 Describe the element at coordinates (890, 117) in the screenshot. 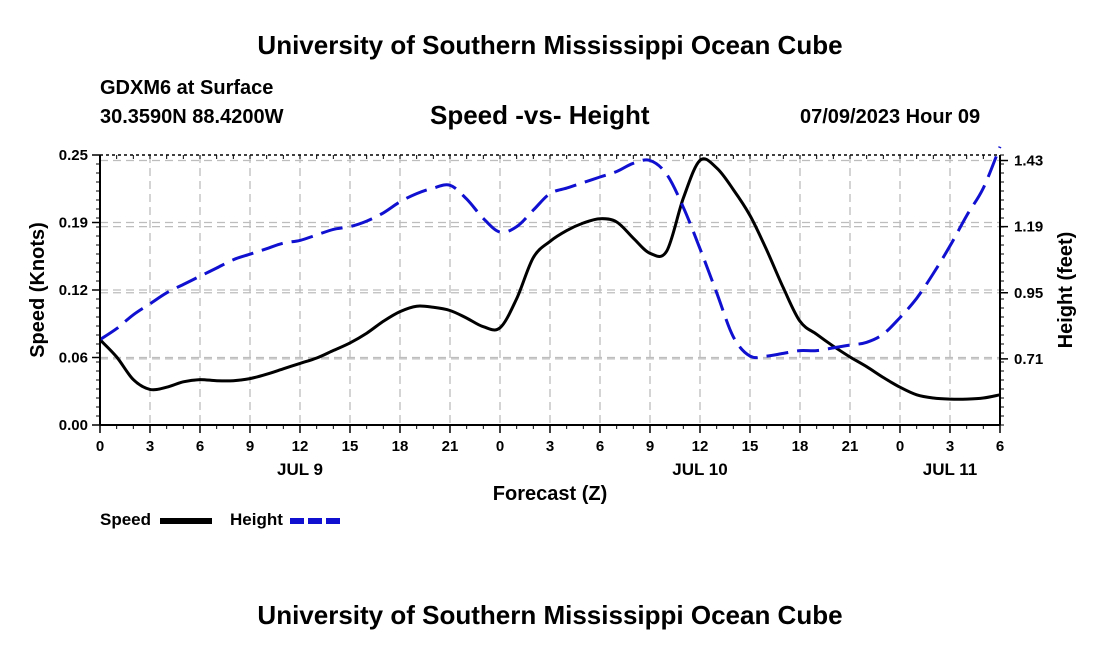

I see `forecast-datetime: 07/09/2023 Hour 09` at that location.